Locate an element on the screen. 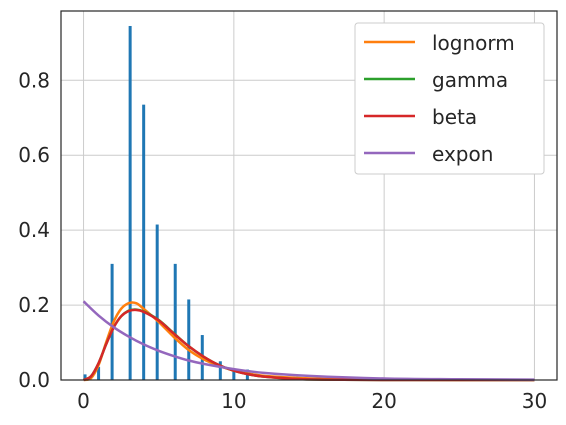 Image resolution: width=566 pixels, height=425 pixels. legend: lognorm gamma beta expon is located at coordinates (449, 98).